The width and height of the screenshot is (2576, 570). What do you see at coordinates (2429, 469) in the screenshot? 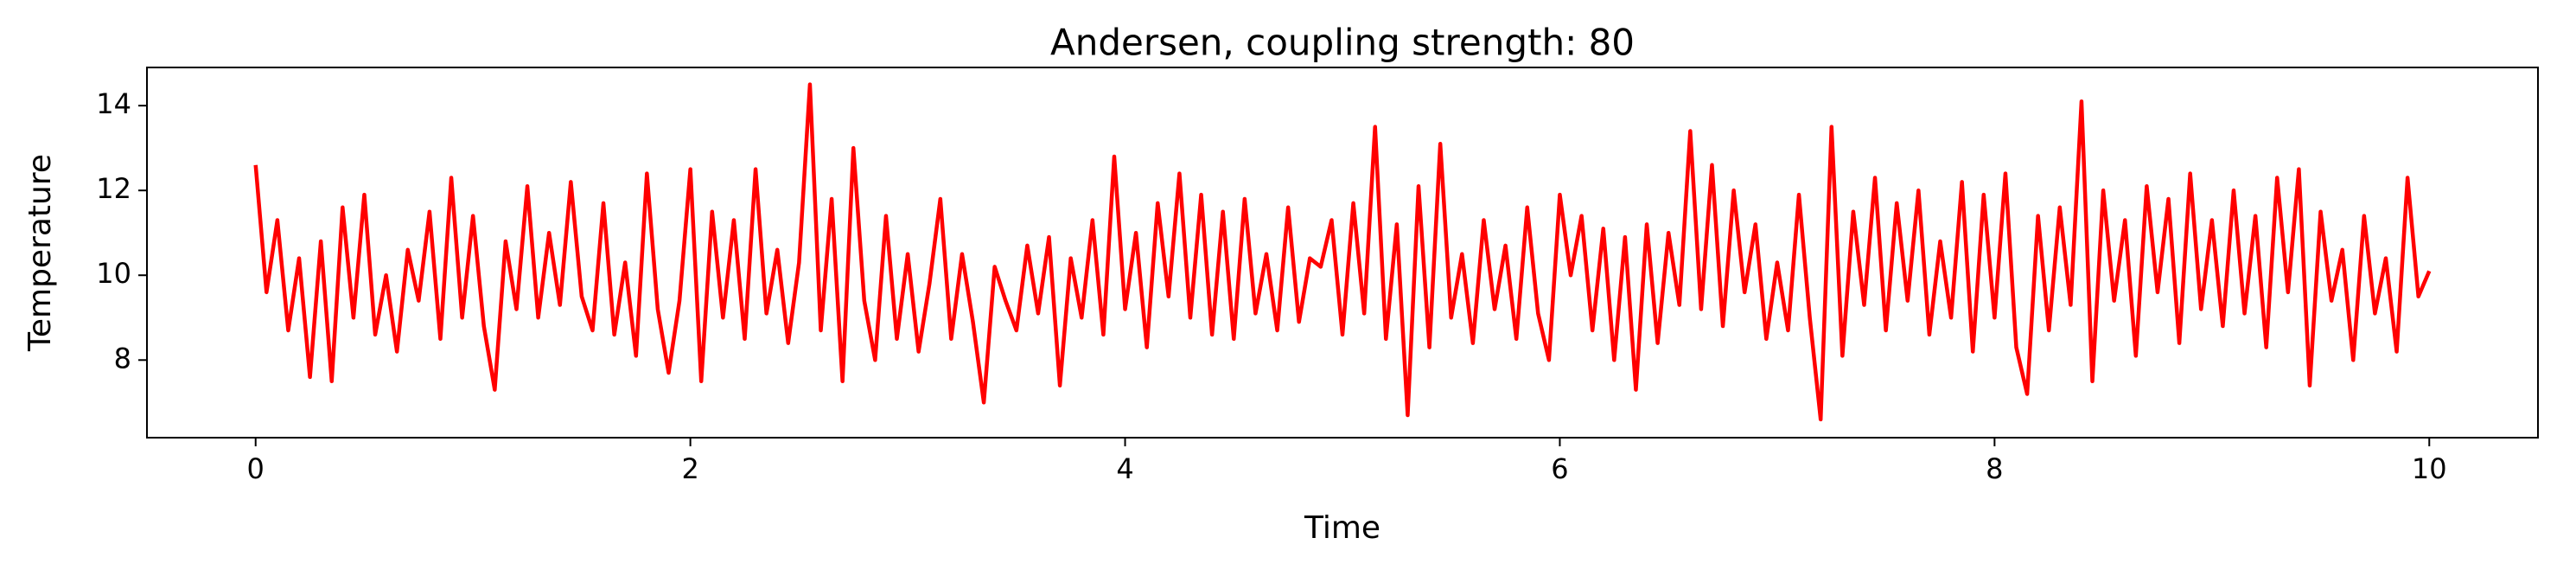
I see `x-tick-label: 10` at bounding box center [2429, 469].